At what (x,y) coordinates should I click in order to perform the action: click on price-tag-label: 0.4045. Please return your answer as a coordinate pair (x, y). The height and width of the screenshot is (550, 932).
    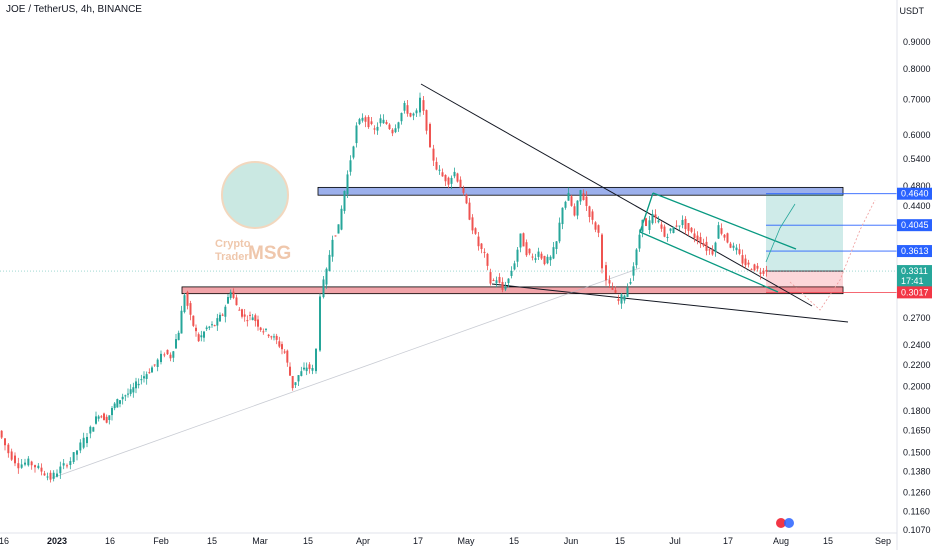
    Looking at the image, I should click on (915, 225).